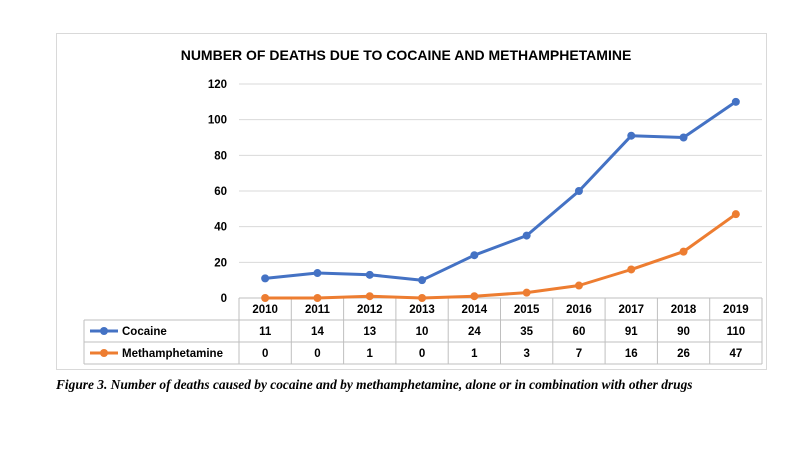 The image size is (800, 453). I want to click on data-table-value: 47, so click(735, 354).